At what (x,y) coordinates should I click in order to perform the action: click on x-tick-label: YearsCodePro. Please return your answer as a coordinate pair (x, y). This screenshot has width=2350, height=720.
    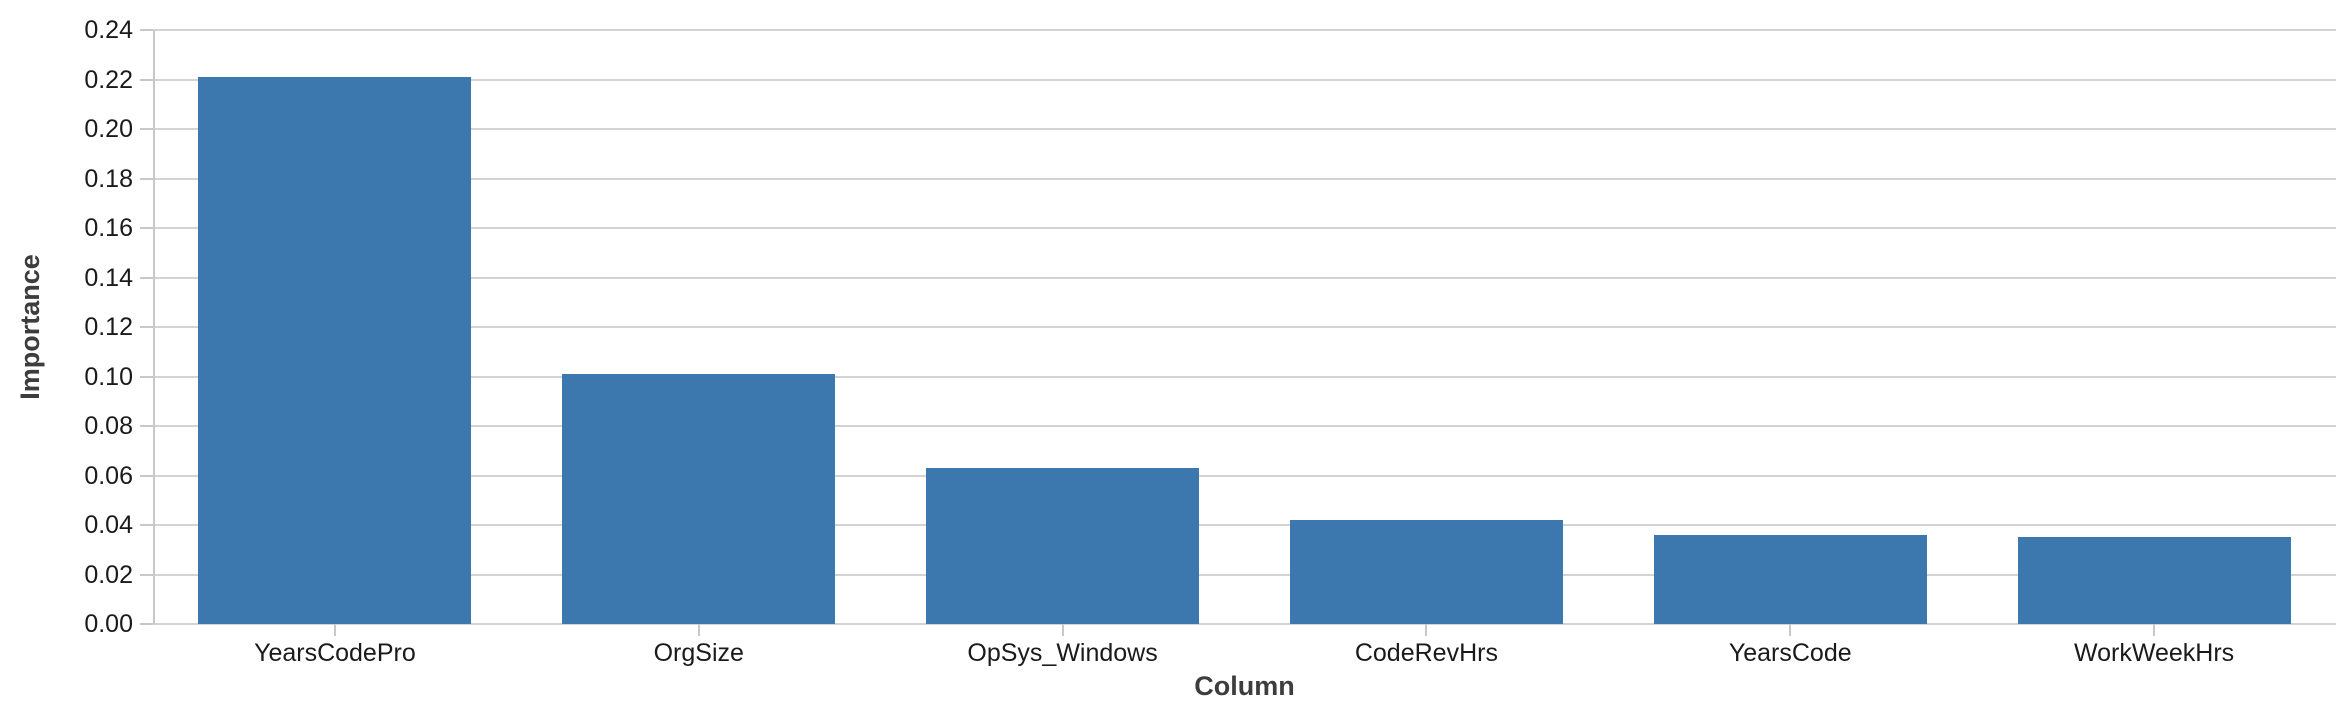
    Looking at the image, I should click on (335, 653).